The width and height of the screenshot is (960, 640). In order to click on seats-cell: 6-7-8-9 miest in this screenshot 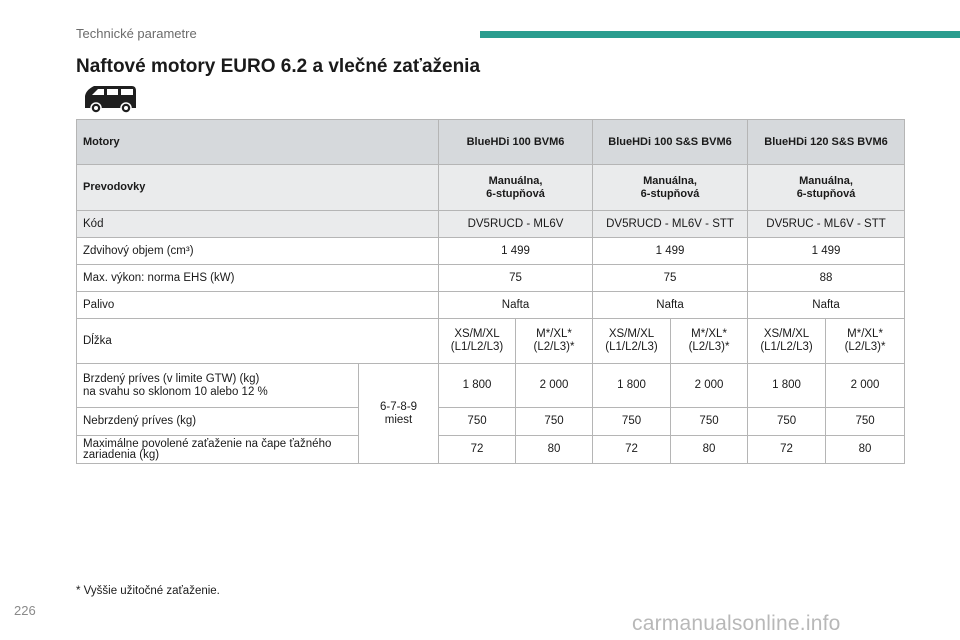, I will do `click(398, 413)`.